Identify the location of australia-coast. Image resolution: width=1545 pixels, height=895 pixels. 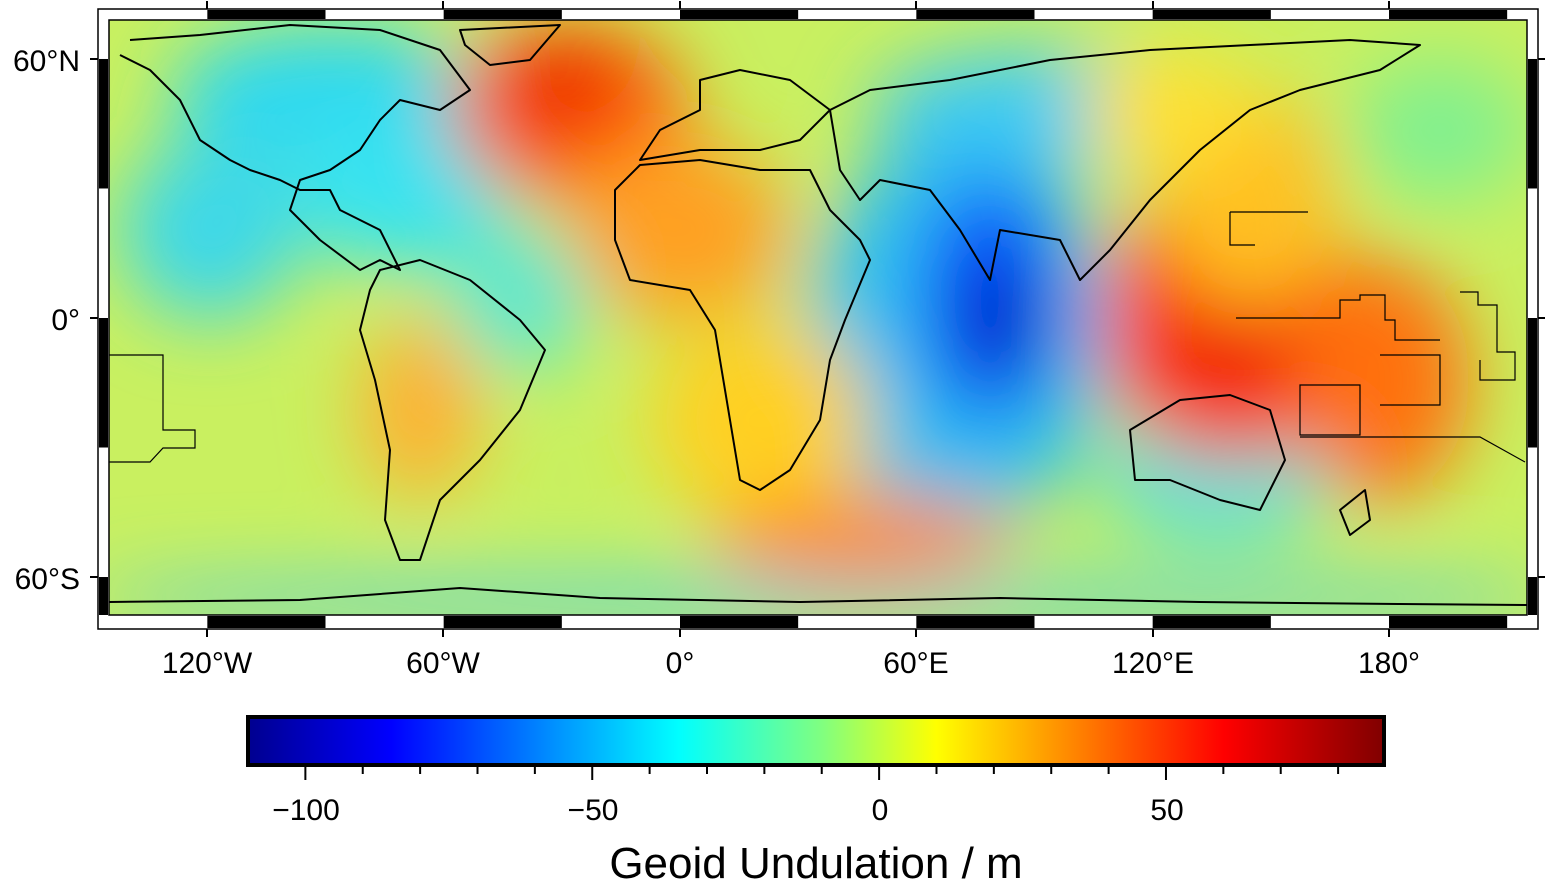
(1207, 452).